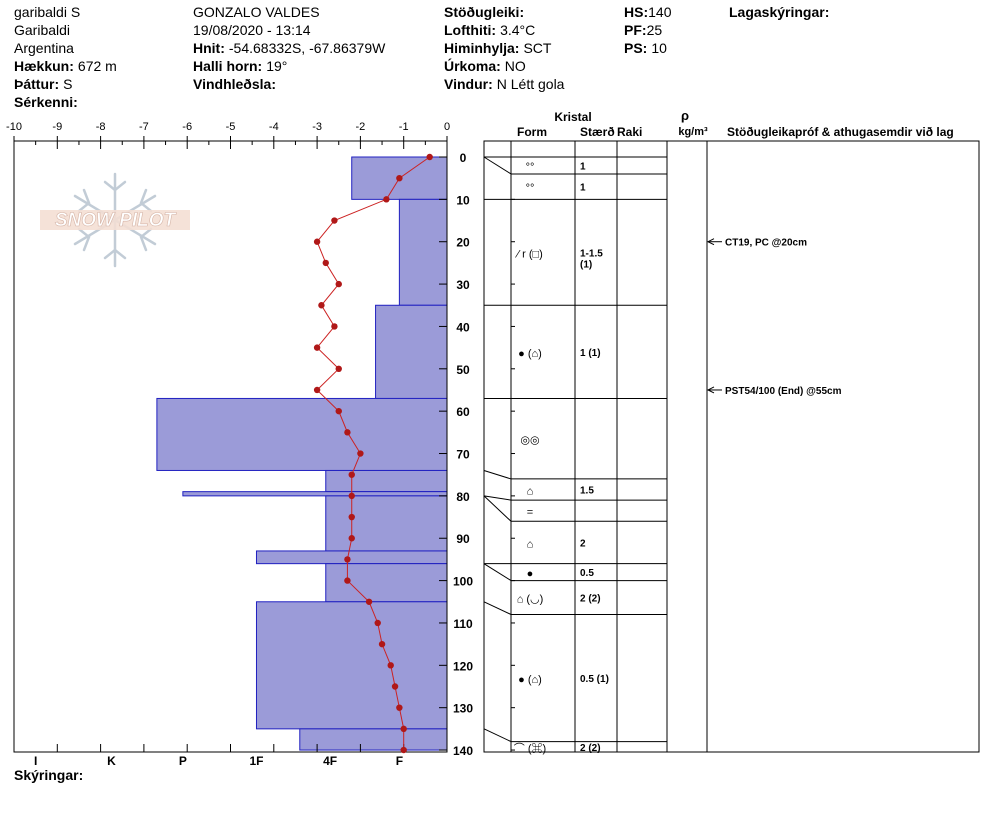 This screenshot has width=994, height=840. I want to click on datetime: 19/08/2020 - 13:14, so click(252, 30).